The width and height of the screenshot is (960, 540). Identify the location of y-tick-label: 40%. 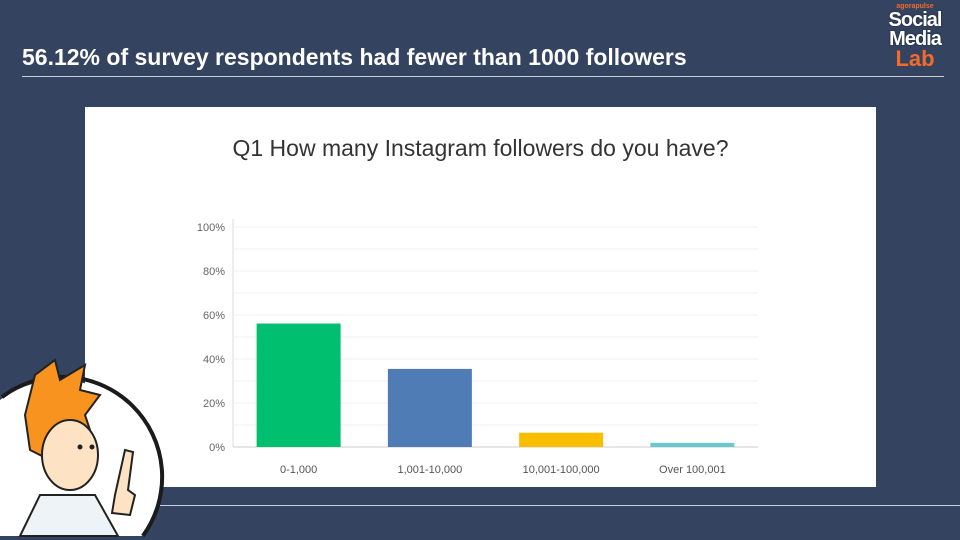
(214, 360).